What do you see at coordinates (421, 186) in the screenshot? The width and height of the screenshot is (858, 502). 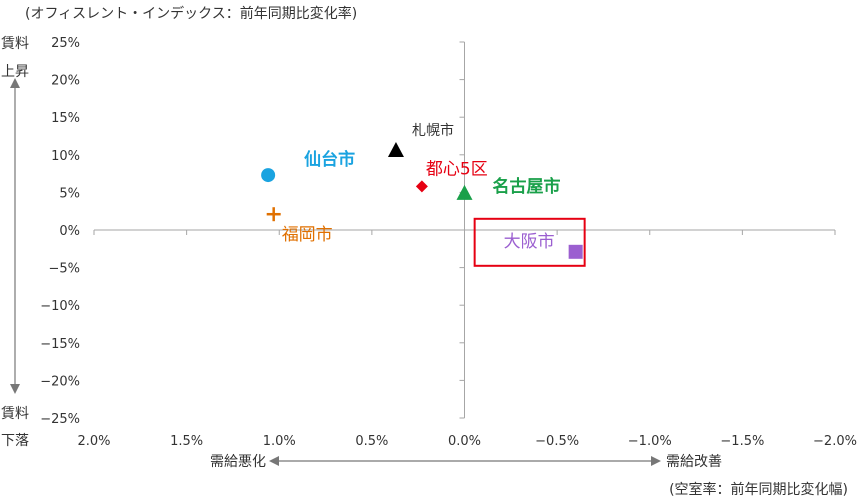 I see `point-diamond-marker` at bounding box center [421, 186].